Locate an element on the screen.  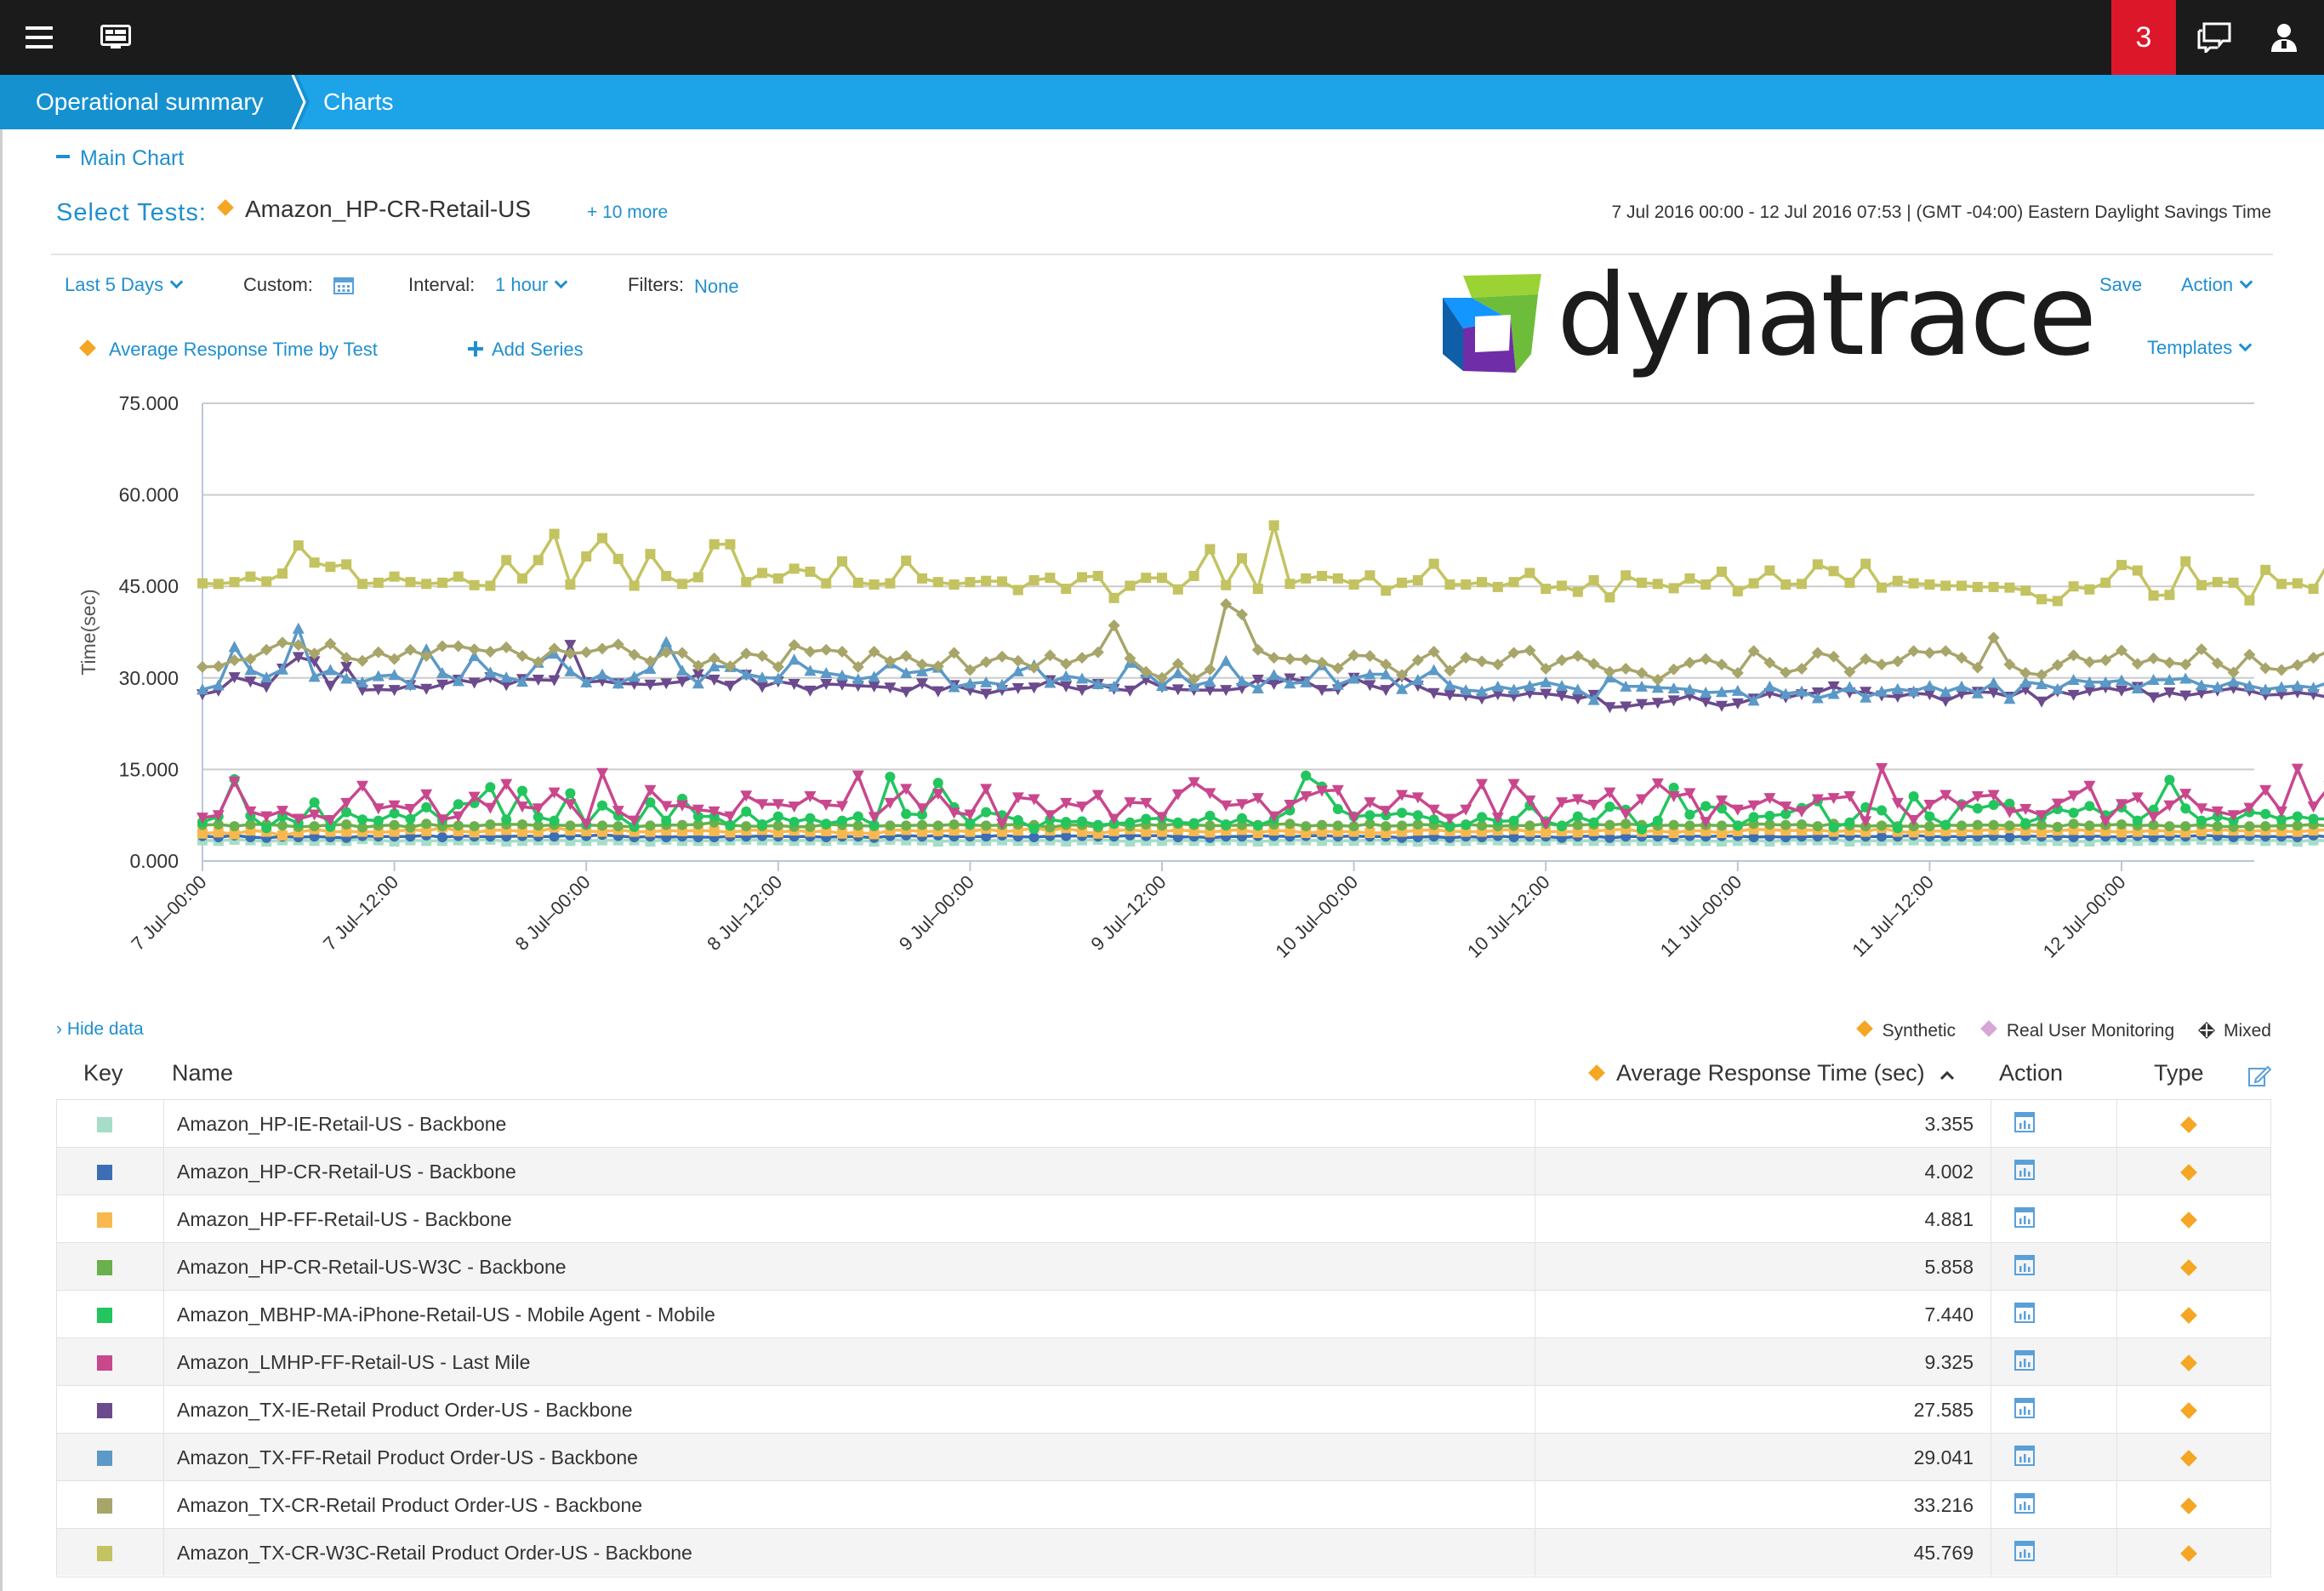
col-name: Name is located at coordinates (203, 1073).